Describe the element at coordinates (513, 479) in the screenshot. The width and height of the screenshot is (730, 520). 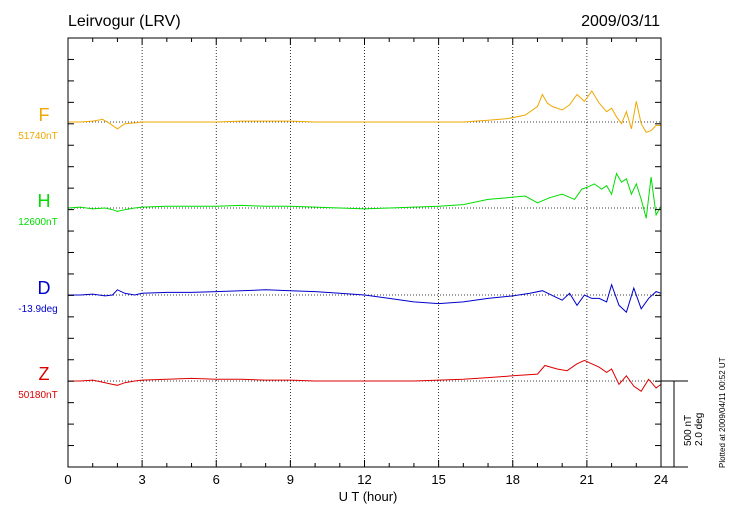
I see `x-tick-label-18: 18` at that location.